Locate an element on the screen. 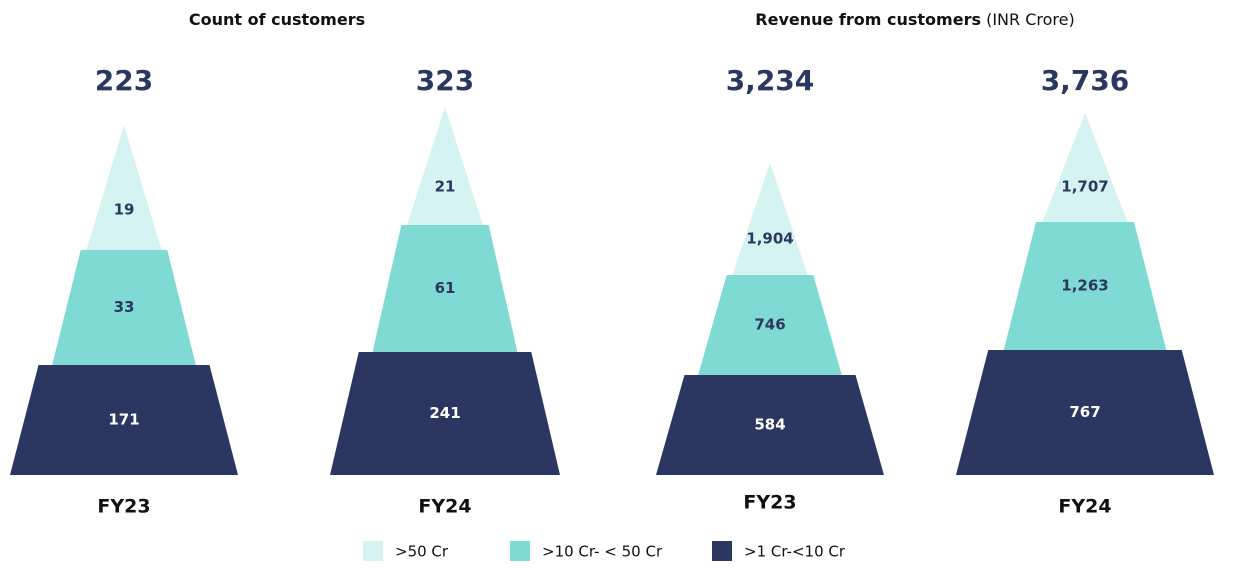 The image size is (1247, 568). segment-label: 1,263 is located at coordinates (1084, 286).